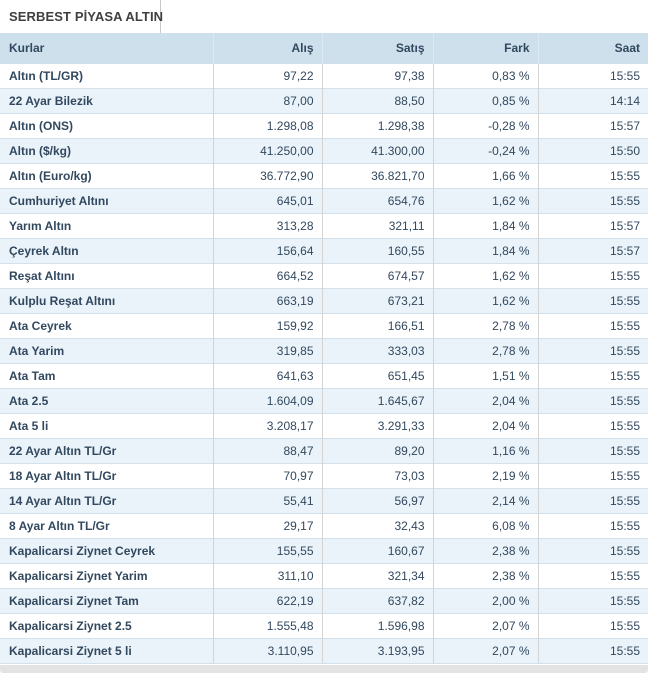  Describe the element at coordinates (106, 475) in the screenshot. I see `instrument-name: 18 Ayar Altın TL/Gr` at that location.